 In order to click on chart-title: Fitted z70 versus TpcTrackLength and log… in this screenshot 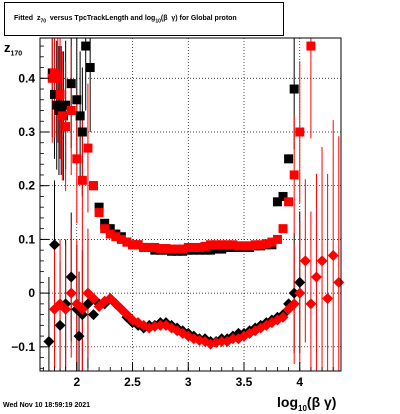, I will do `click(125, 20)`.